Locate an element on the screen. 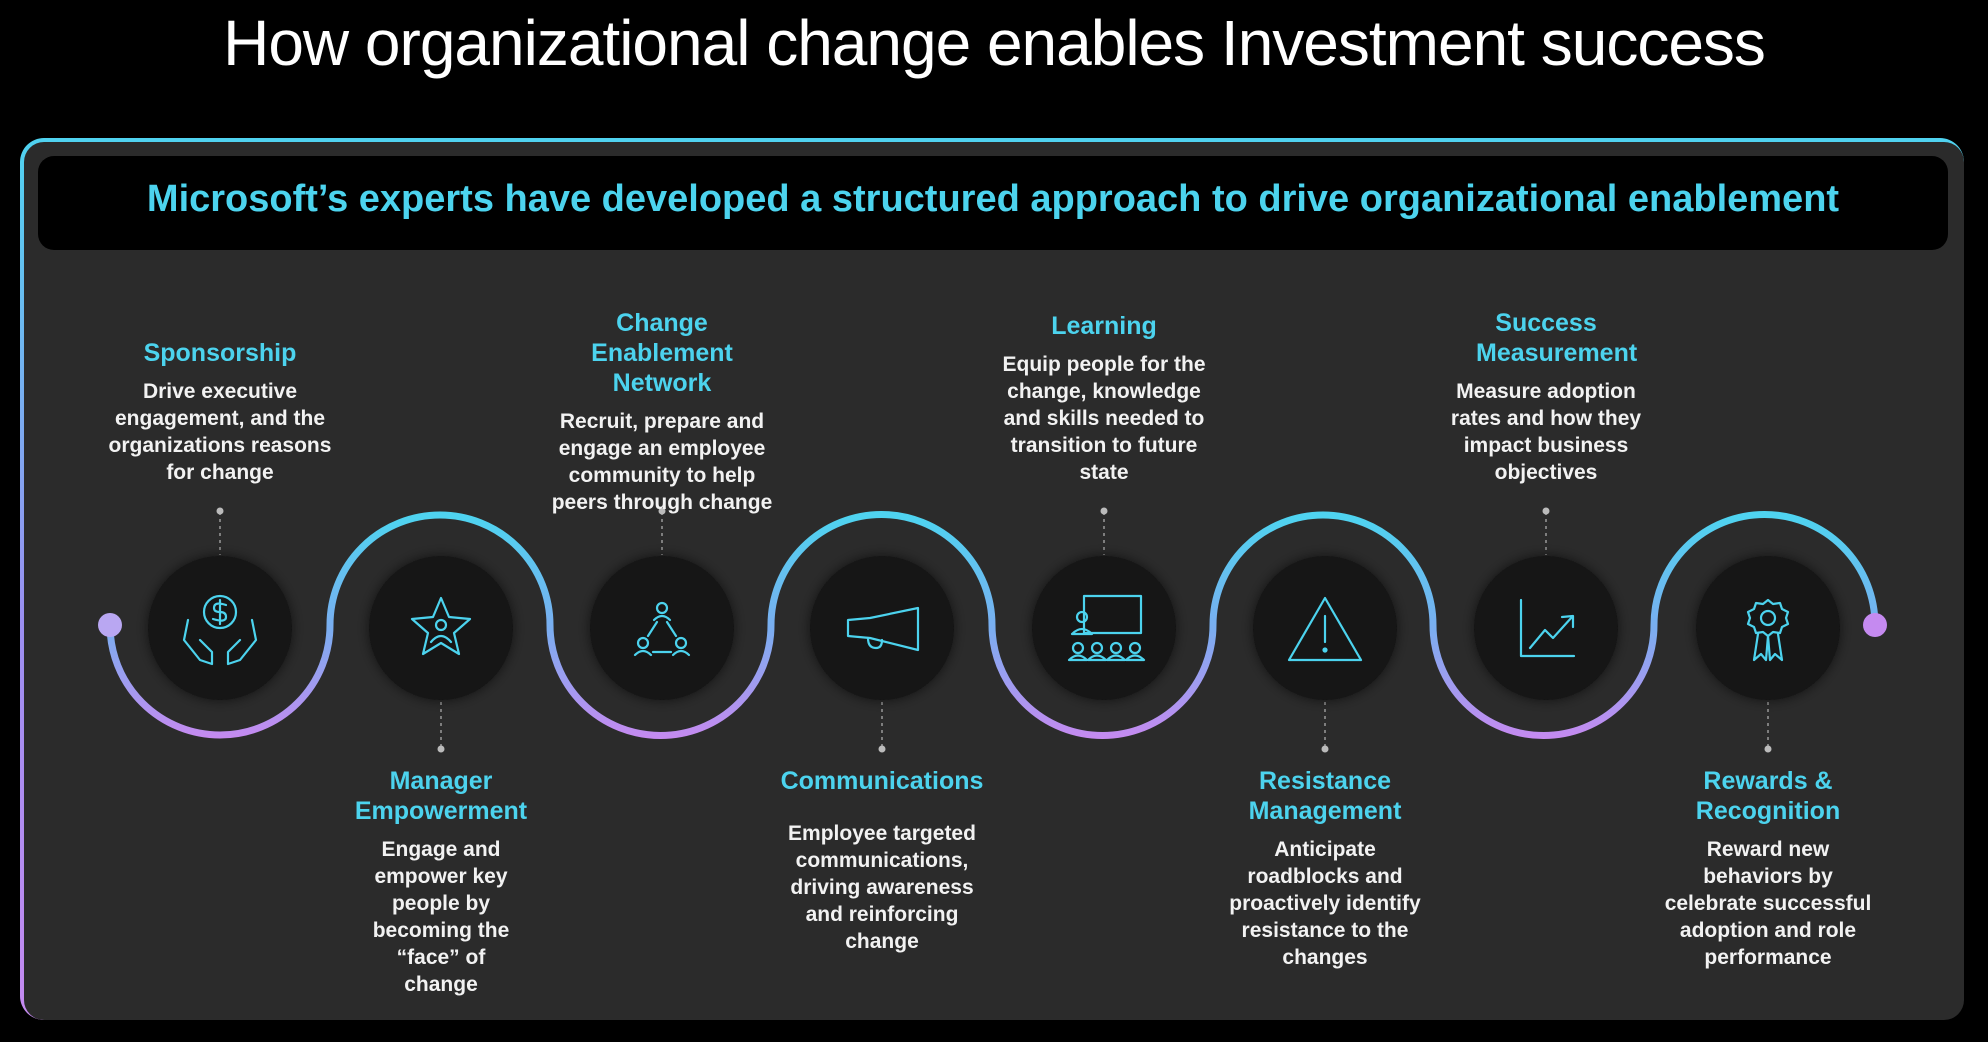 This screenshot has width=1988, height=1042. step-title: Change Enablement Network is located at coordinates (662, 353).